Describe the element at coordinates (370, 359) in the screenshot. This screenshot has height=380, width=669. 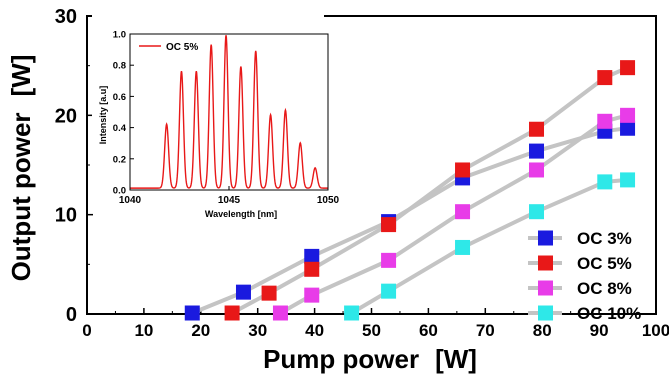
I see `x-axis-label: Pump power [W]` at that location.